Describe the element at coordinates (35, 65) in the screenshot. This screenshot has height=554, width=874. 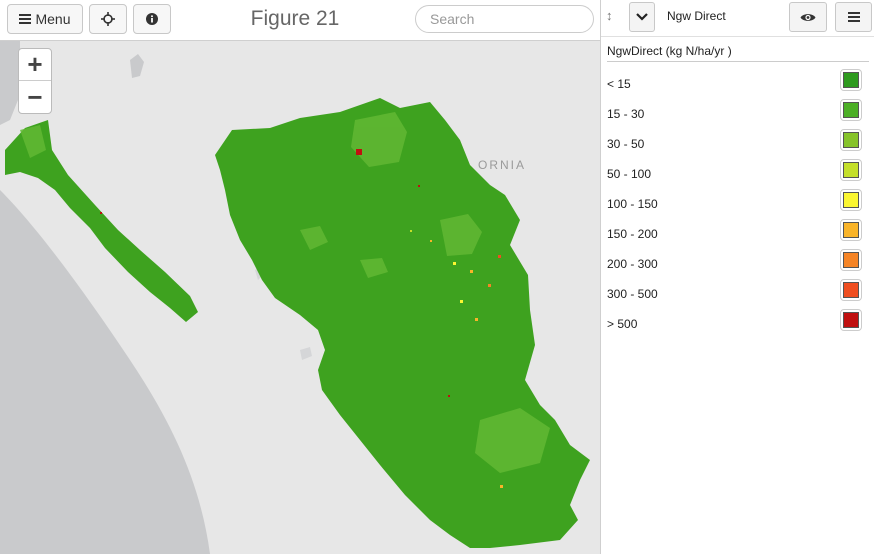
I see `zoom-in-button: +` at that location.